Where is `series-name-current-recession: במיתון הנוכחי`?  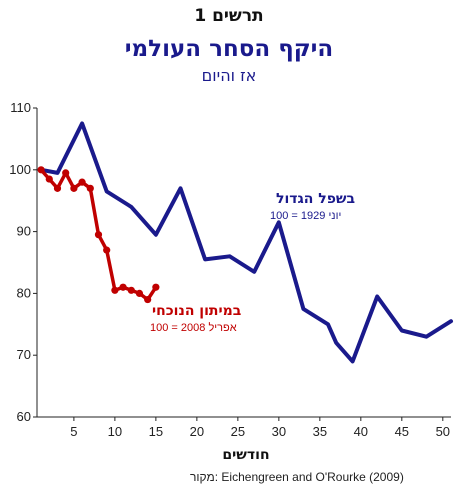
series-name-current-recession: במיתון הנוכחי is located at coordinates (196, 311).